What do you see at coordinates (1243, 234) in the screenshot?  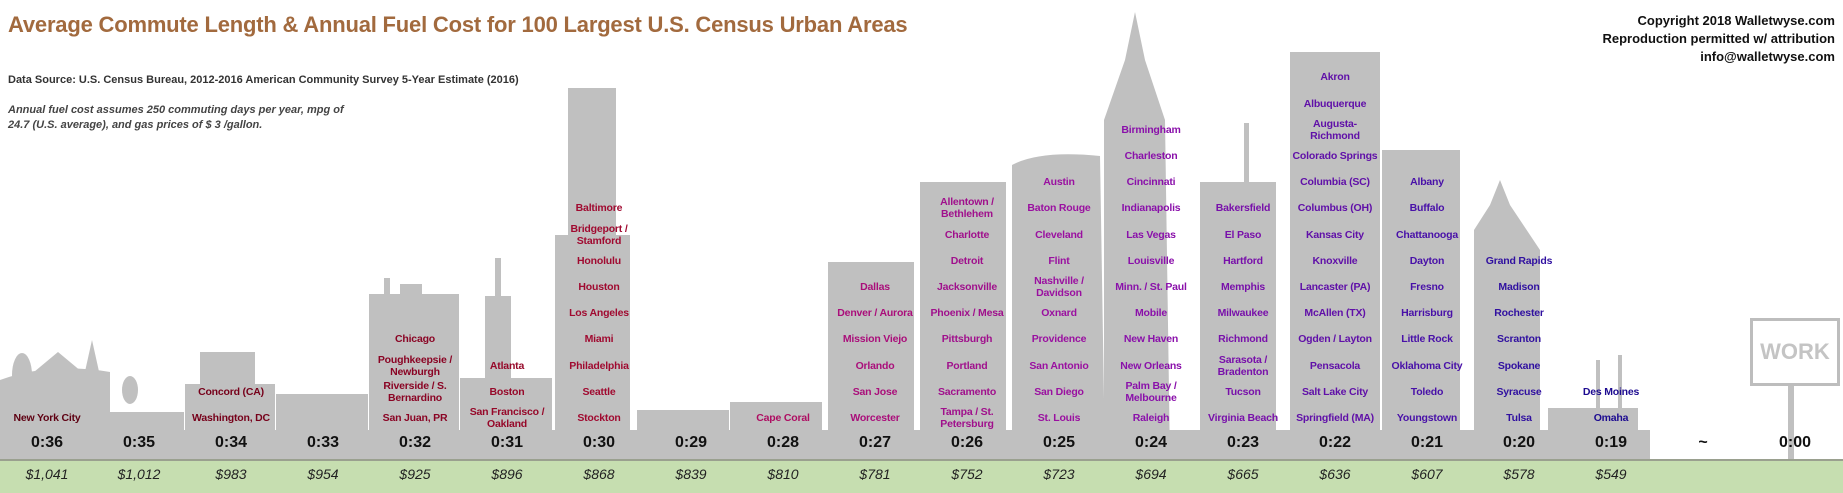 I see `city-label: El Paso` at bounding box center [1243, 234].